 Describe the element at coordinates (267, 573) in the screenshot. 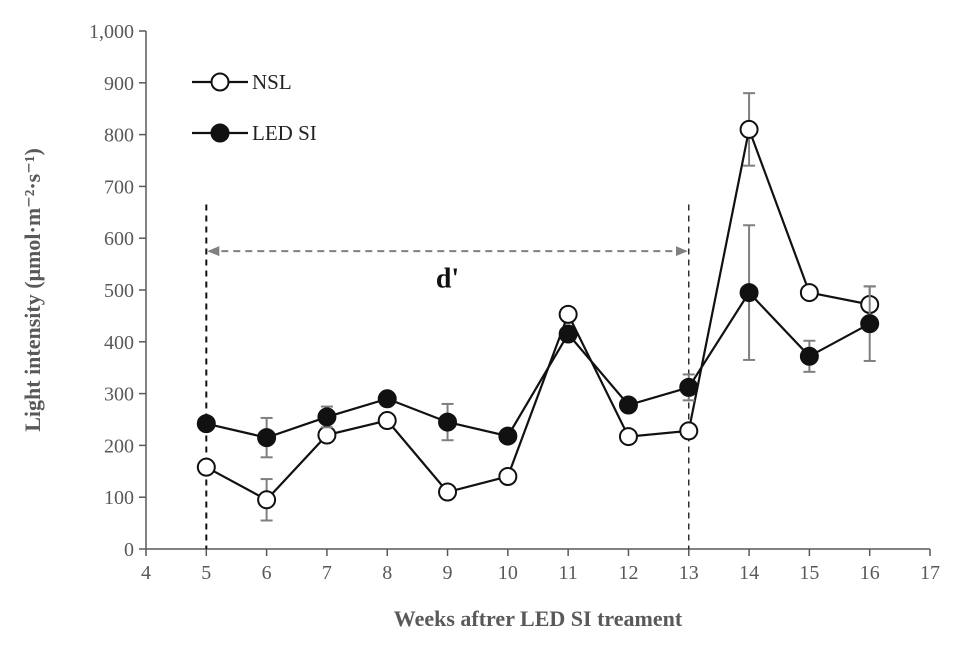

I see `x-tick-label: 6` at that location.